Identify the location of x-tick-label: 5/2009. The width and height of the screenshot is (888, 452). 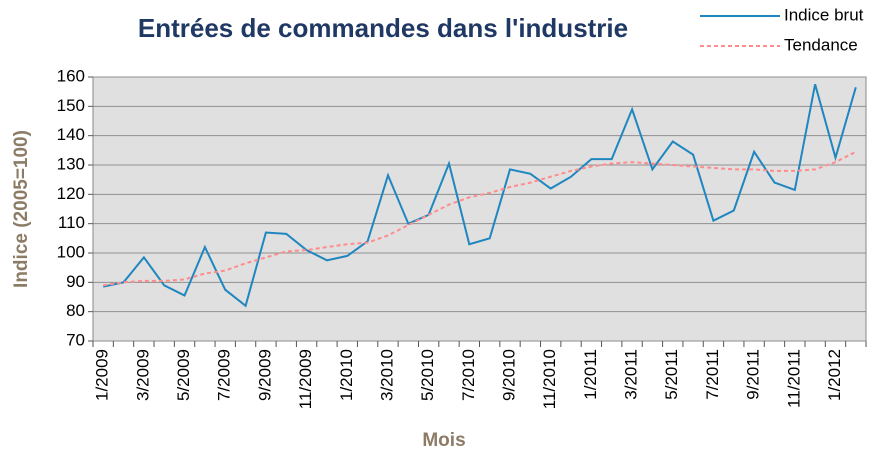
(183, 375).